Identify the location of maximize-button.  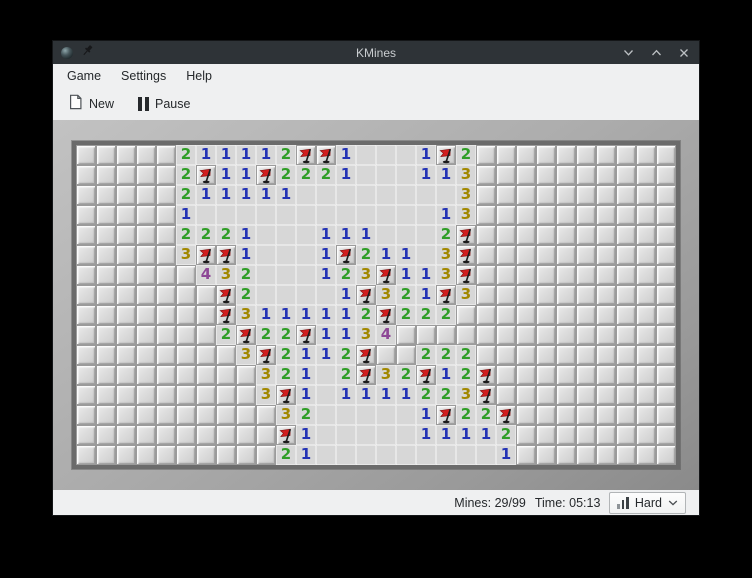
(656, 53).